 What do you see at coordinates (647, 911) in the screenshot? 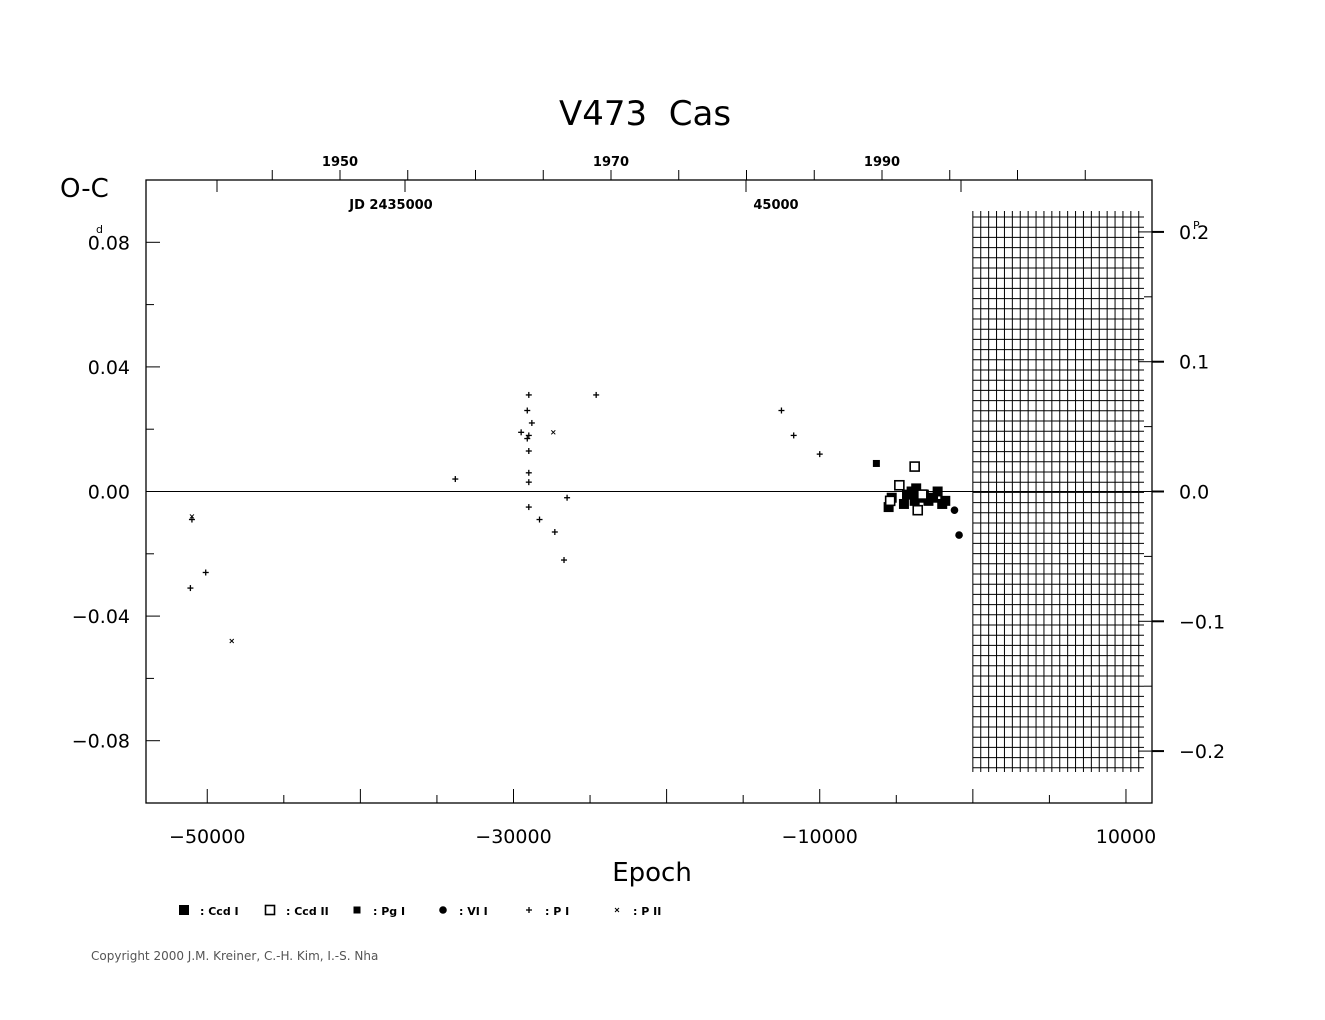
I see `legend-label: : P II` at bounding box center [647, 911].